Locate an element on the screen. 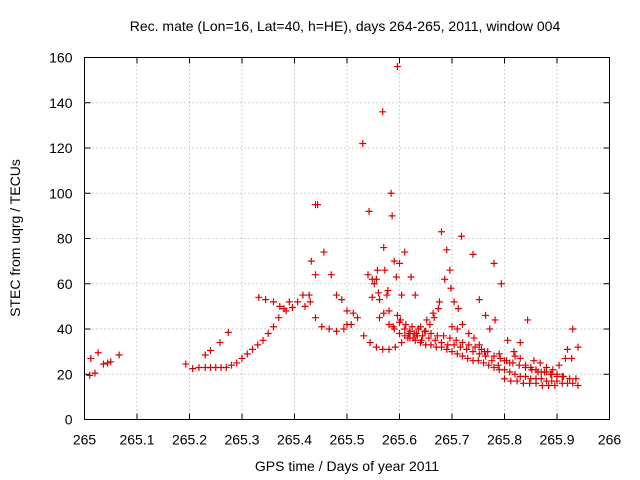  x-tick-label: 265.1 is located at coordinates (136, 440).